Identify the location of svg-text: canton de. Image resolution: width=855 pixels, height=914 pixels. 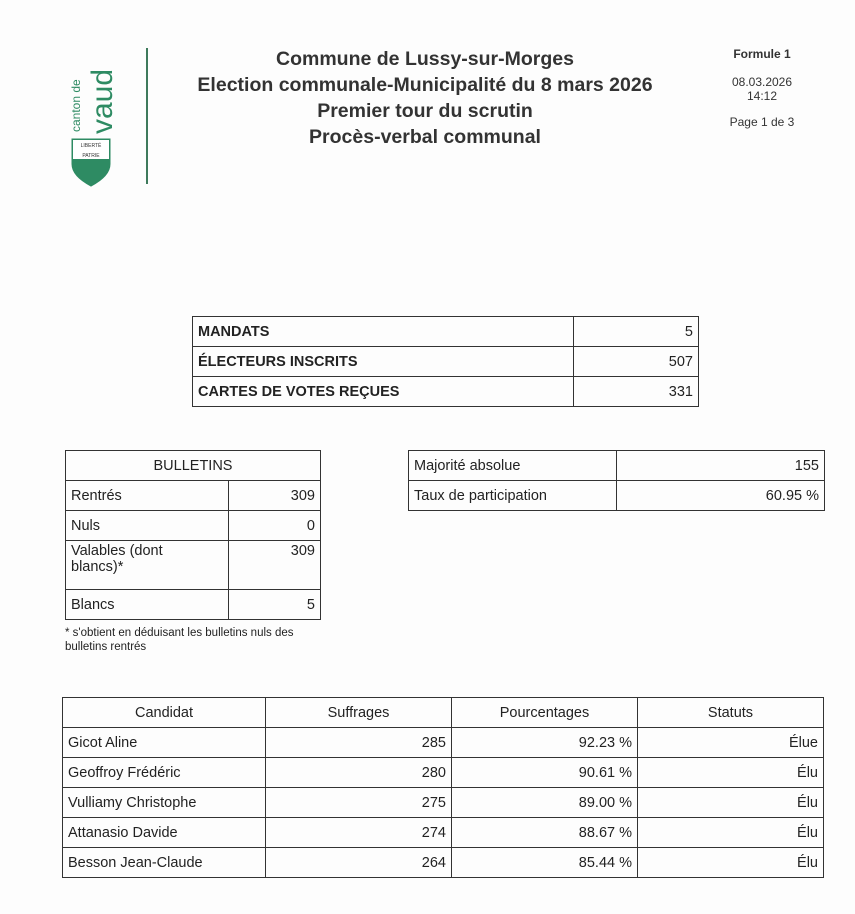
(76, 105).